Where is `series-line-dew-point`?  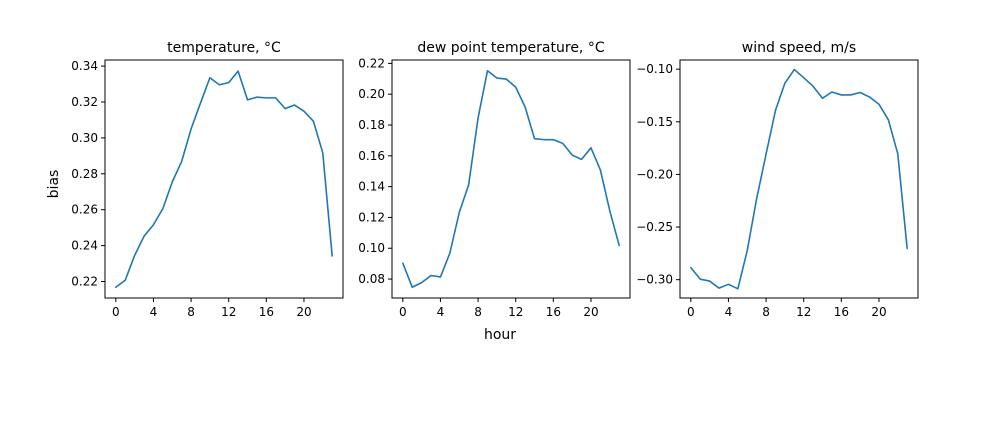
series-line-dew-point is located at coordinates (511, 179).